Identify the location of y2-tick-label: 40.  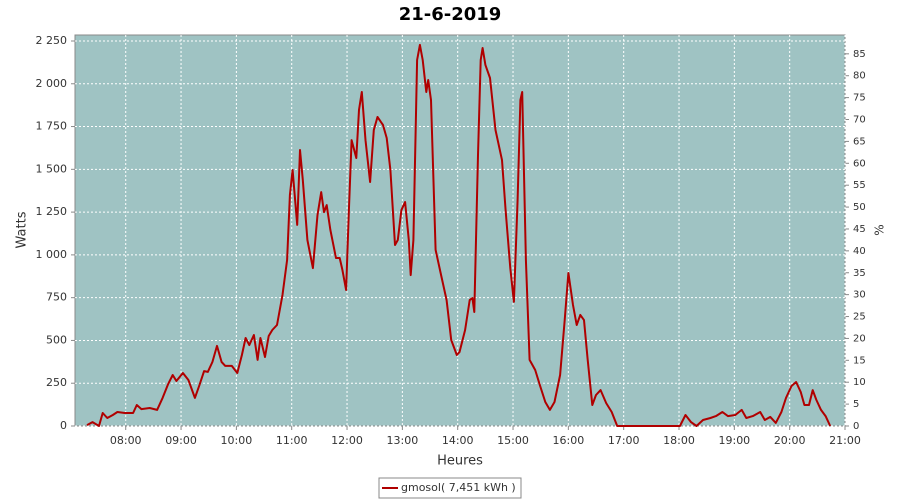
(859, 251).